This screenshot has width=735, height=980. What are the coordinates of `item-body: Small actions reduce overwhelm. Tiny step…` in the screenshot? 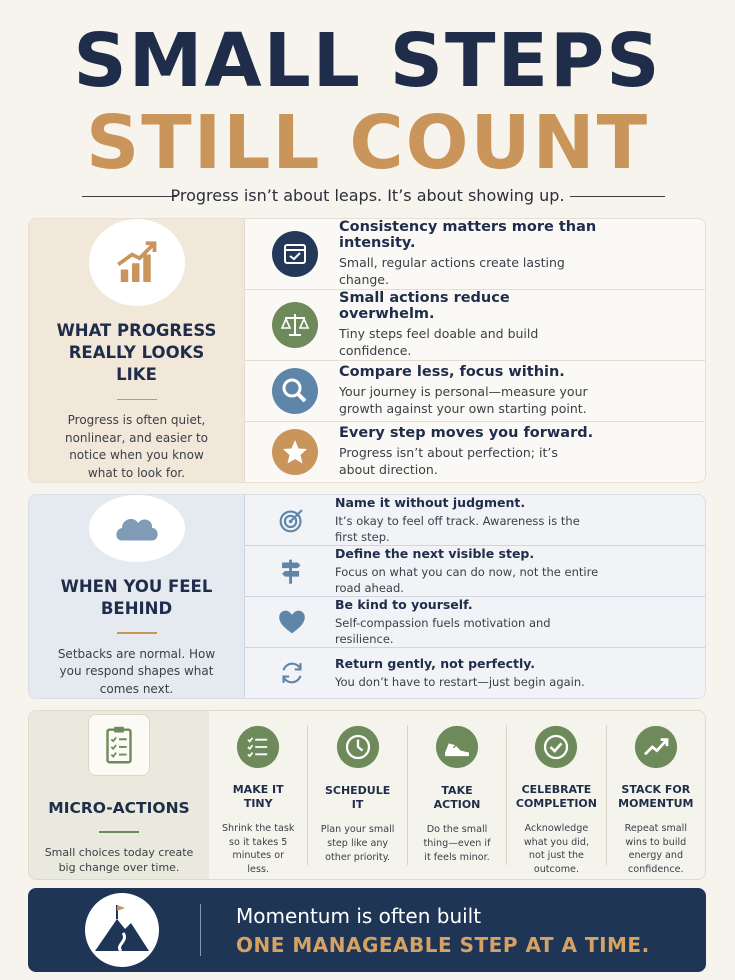 It's located at (474, 325).